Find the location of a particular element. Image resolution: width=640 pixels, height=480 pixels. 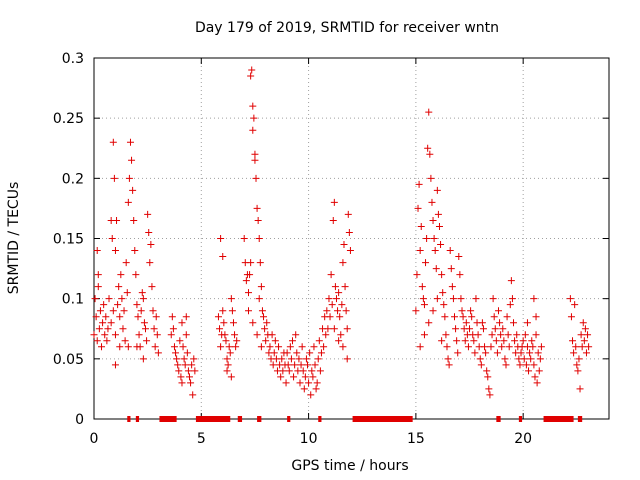

x-tick-label: 15 is located at coordinates (416, 439).